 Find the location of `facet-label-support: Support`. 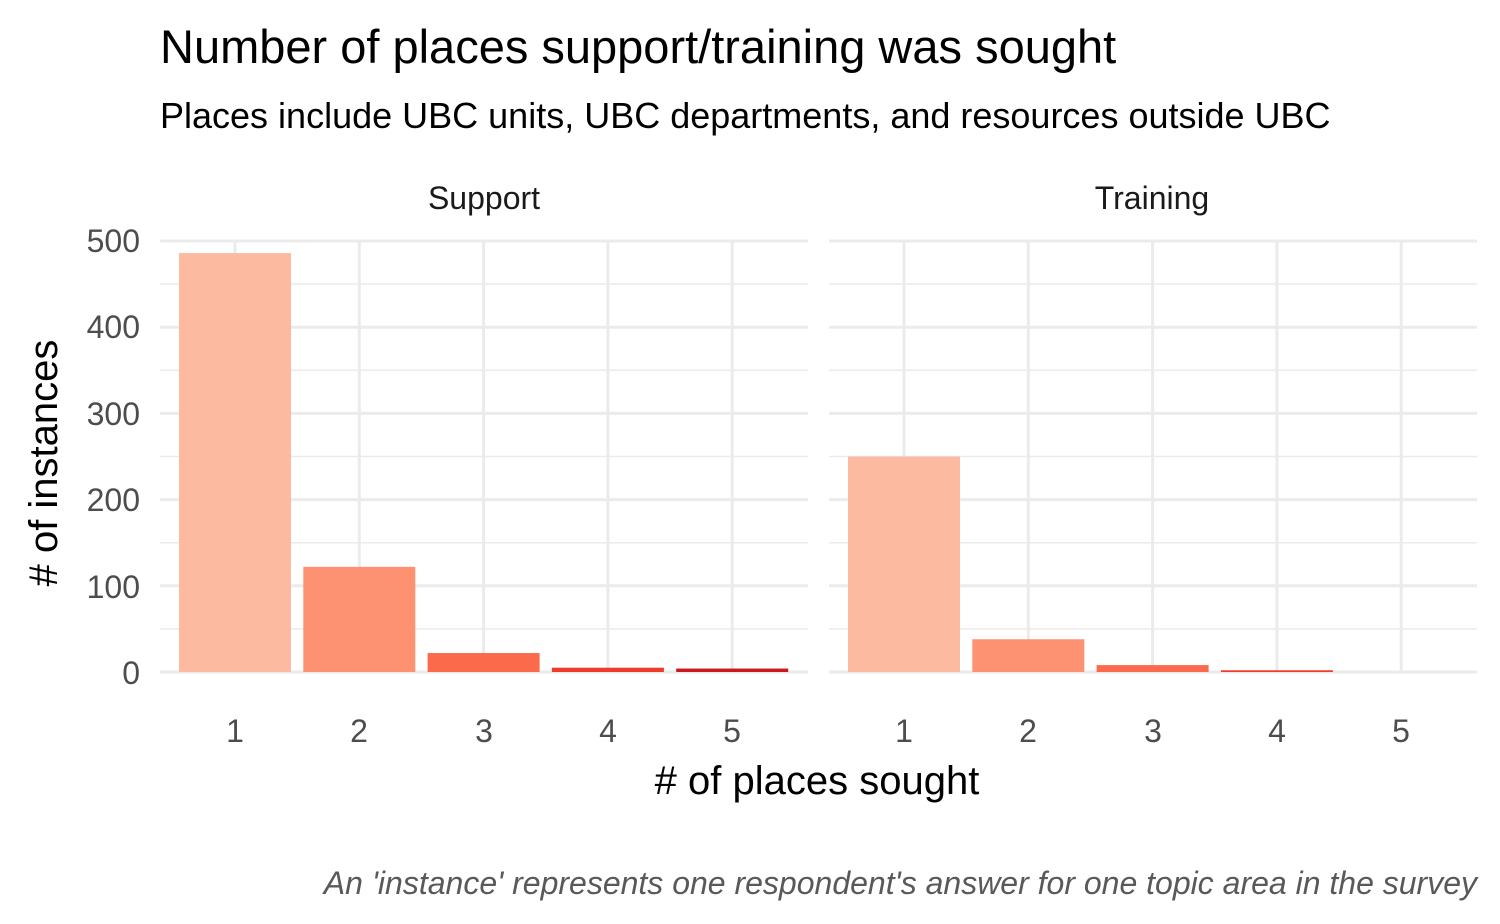

facet-label-support: Support is located at coordinates (484, 198).